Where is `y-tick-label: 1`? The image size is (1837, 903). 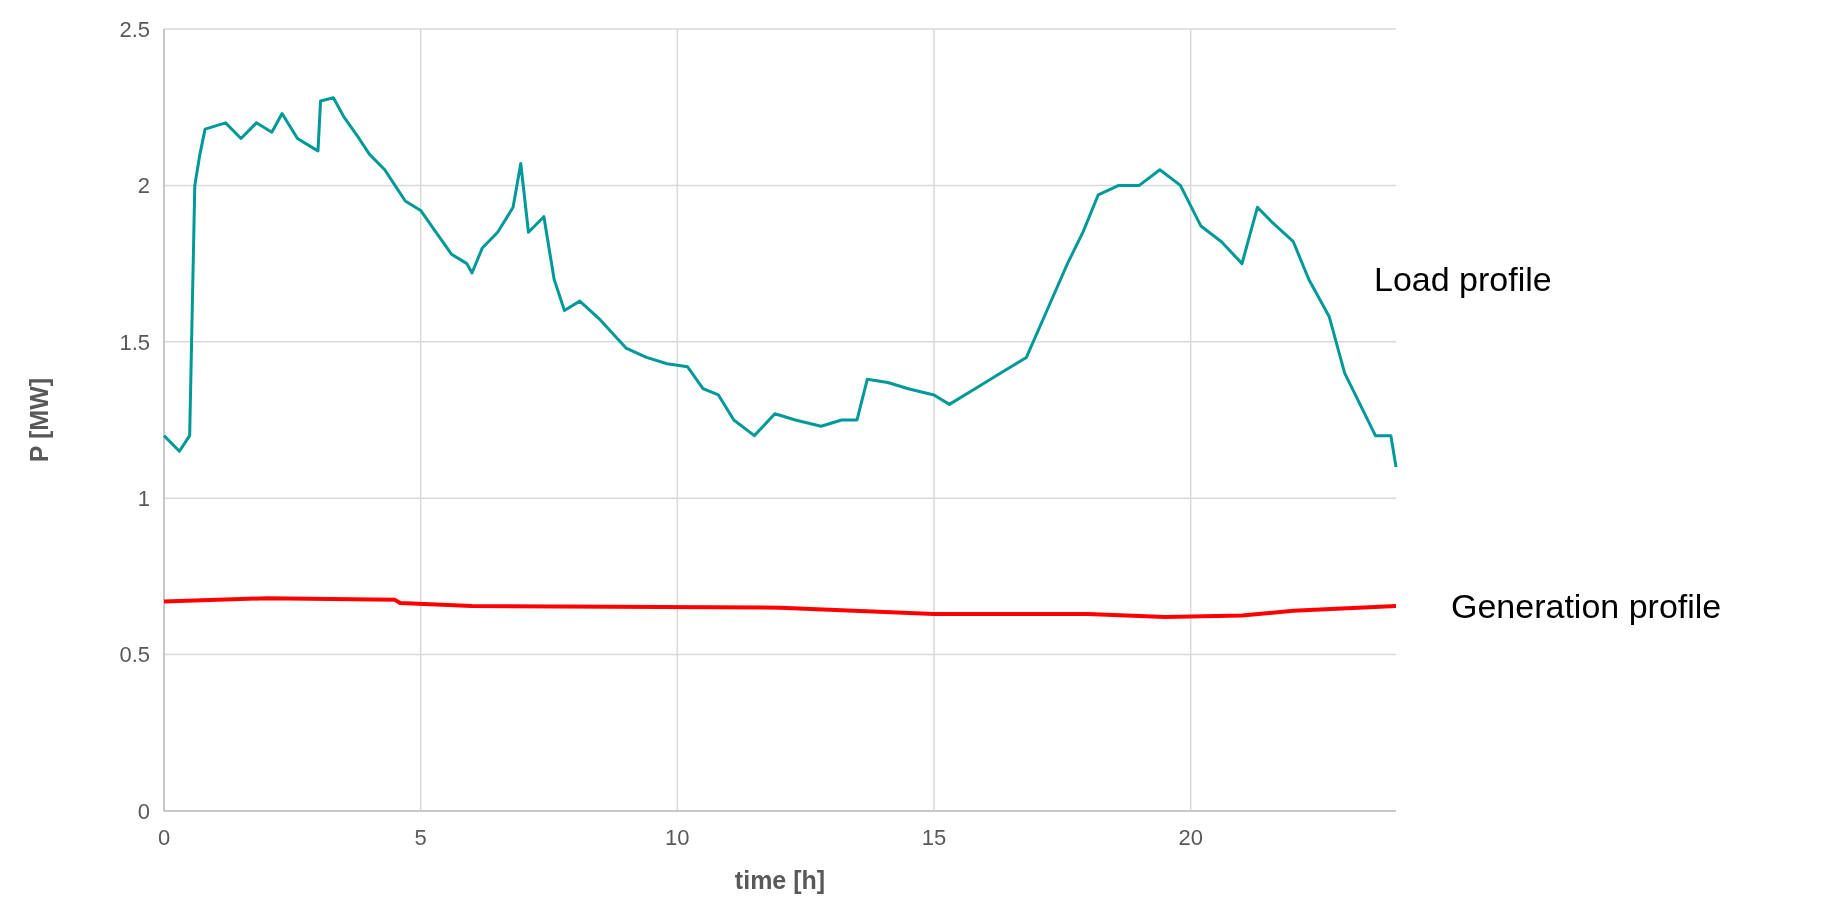
y-tick-label: 1 is located at coordinates (143, 498).